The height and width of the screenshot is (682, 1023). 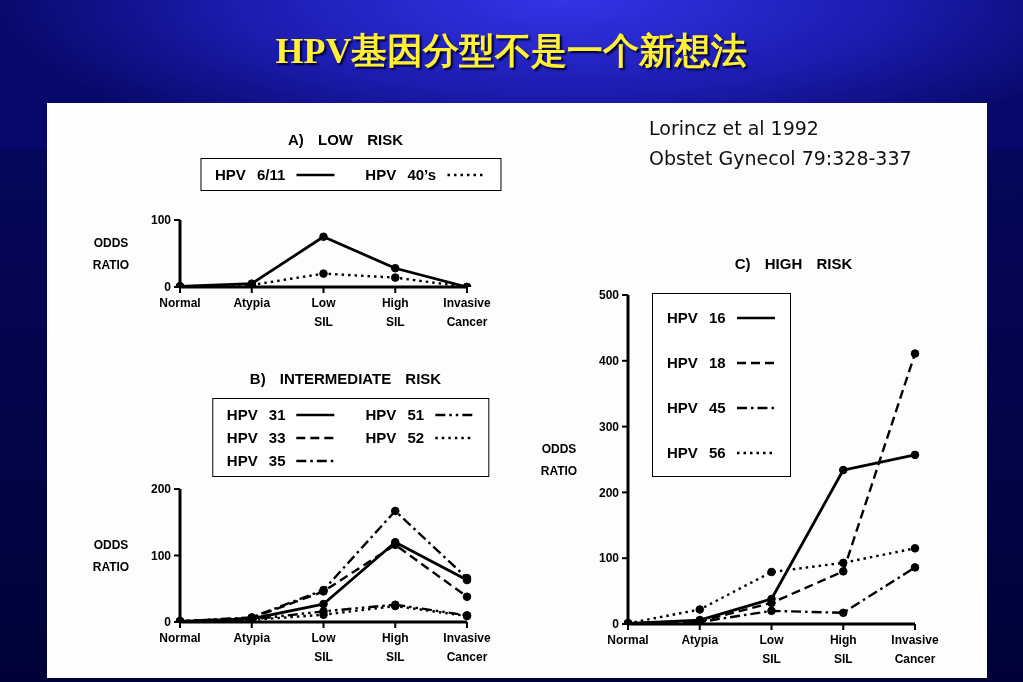 What do you see at coordinates (609, 426) in the screenshot?
I see `y-tick-label: 300` at bounding box center [609, 426].